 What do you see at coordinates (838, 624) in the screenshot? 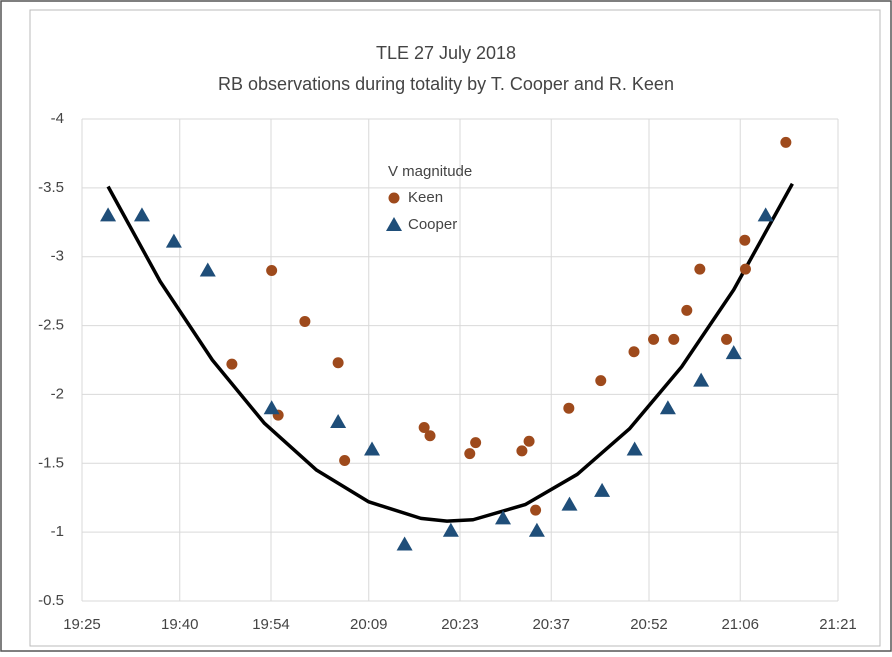
I see `x-tick-label: 21:21` at bounding box center [838, 624].